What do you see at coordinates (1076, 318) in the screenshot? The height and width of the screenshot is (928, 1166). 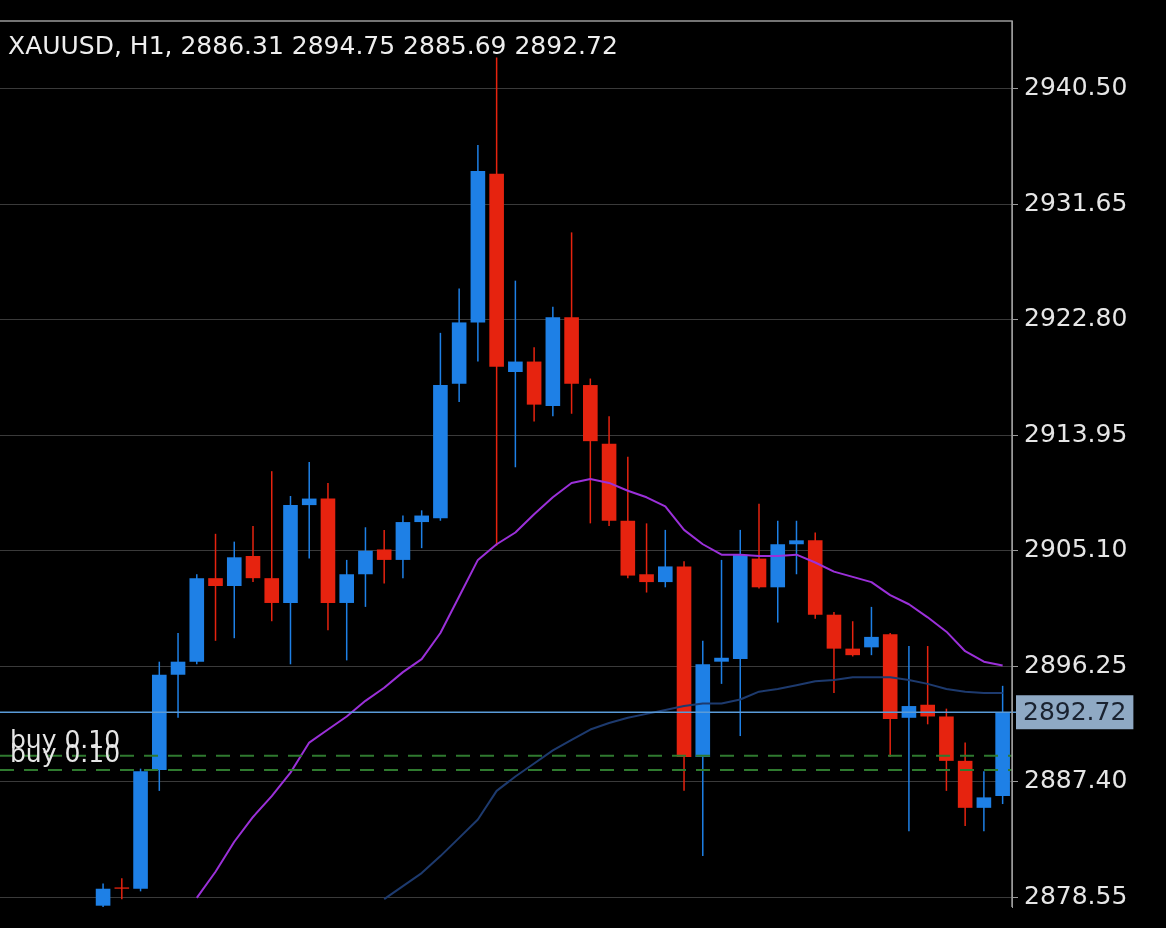 I see `y-tick-label: 2922.80` at bounding box center [1076, 318].